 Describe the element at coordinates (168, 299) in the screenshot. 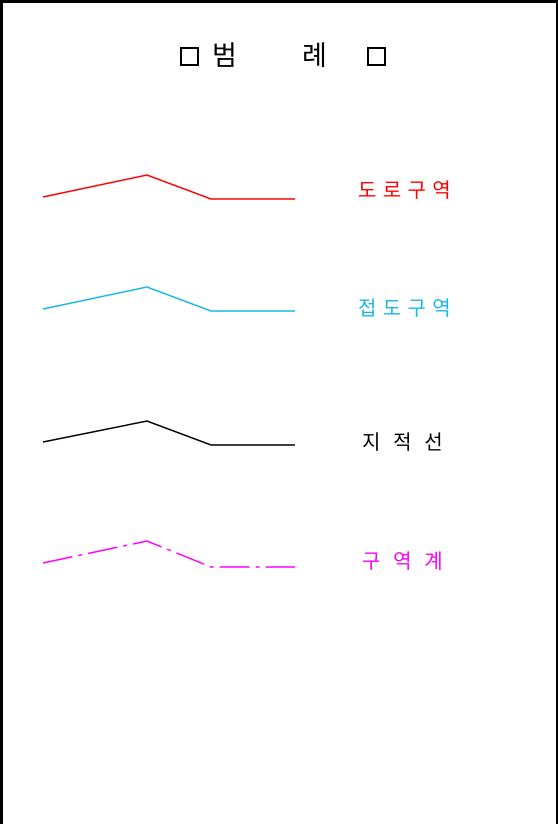

I see `adjacent-road-zone-line-sample` at that location.